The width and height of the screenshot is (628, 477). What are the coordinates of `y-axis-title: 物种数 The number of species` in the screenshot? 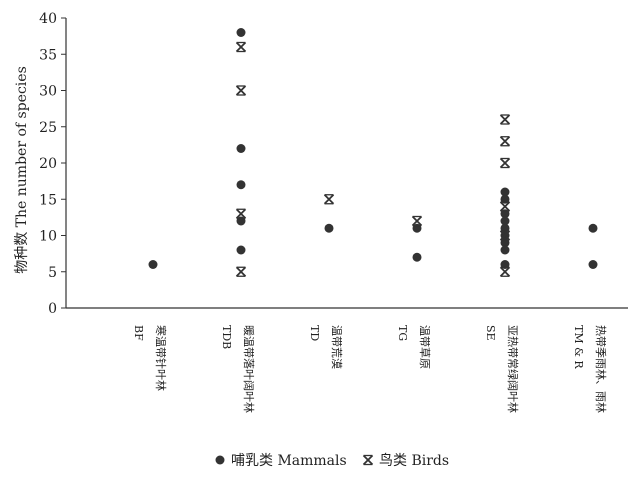 It's located at (22, 170).